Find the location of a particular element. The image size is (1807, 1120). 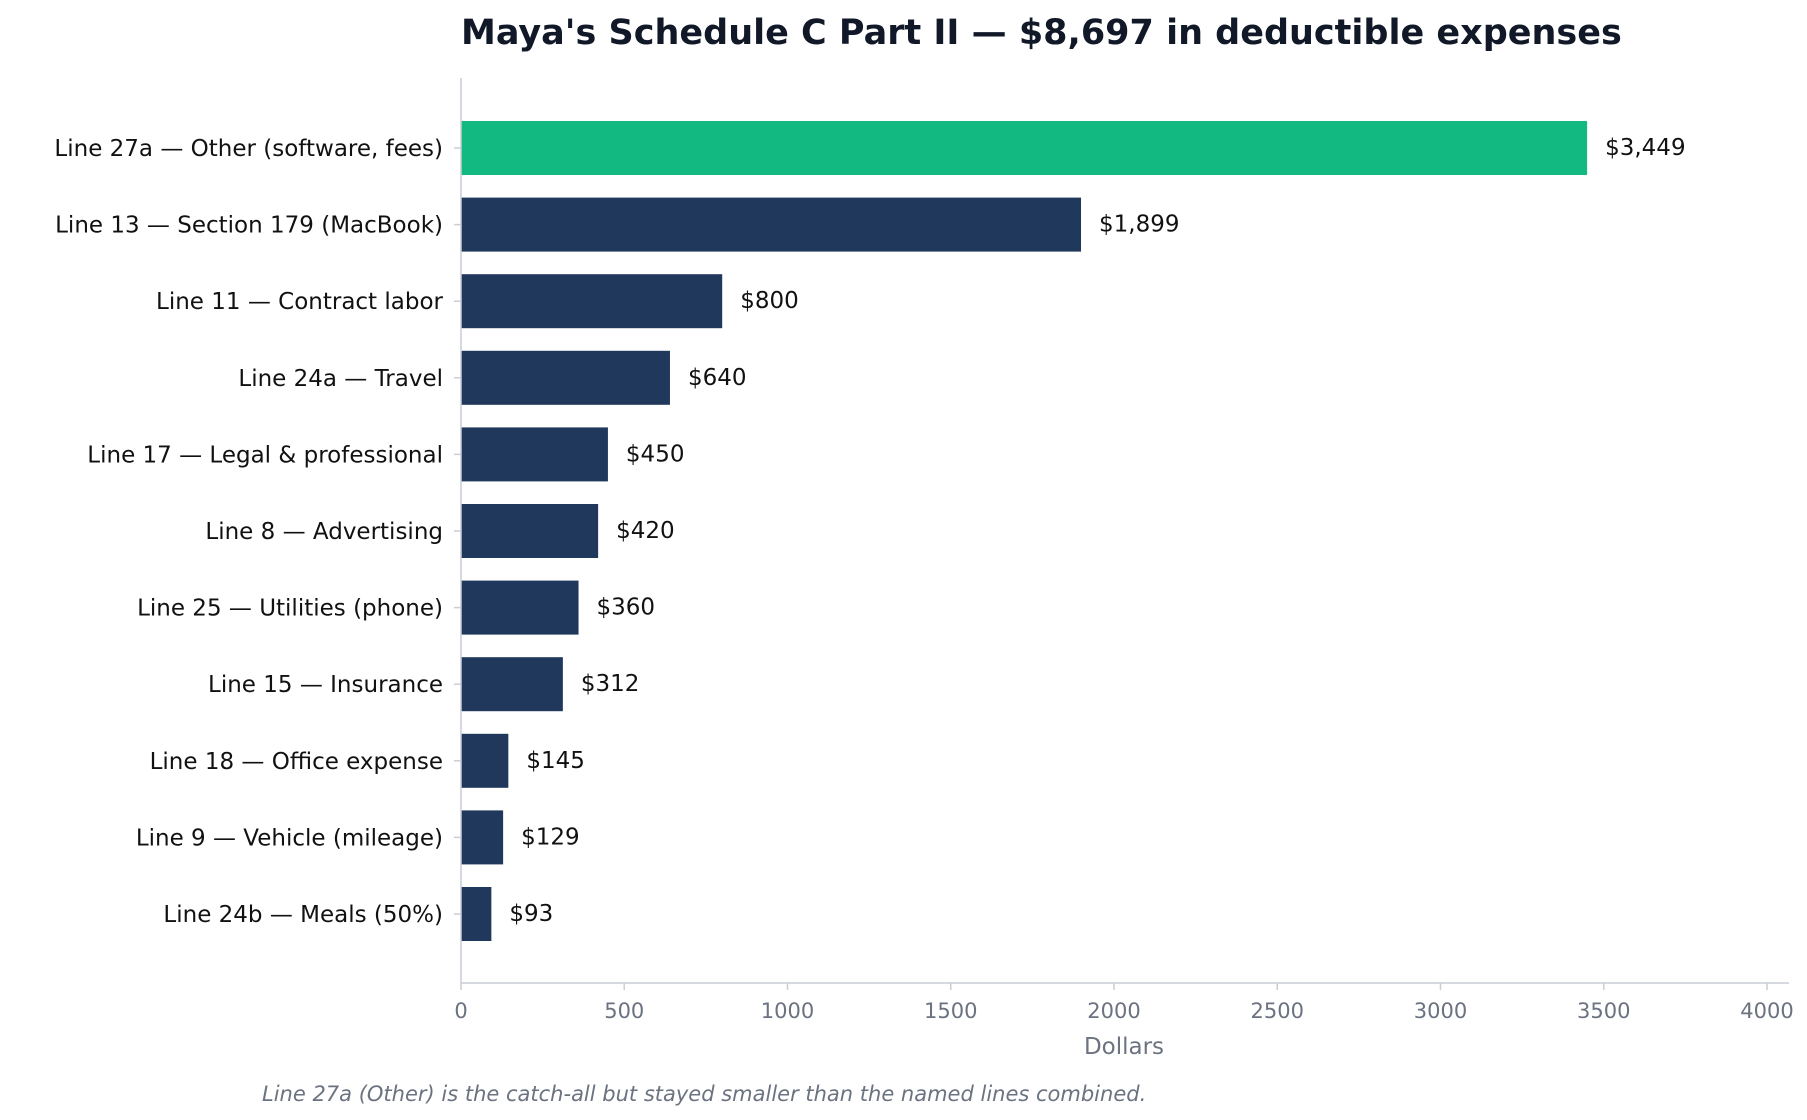

value-label: $145 is located at coordinates (555, 761).